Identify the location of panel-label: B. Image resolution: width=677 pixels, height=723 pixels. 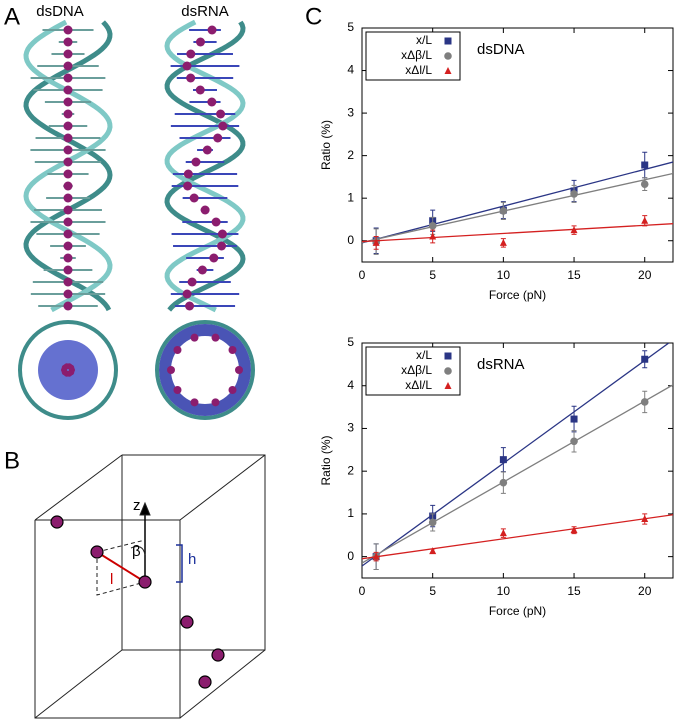
(12, 460).